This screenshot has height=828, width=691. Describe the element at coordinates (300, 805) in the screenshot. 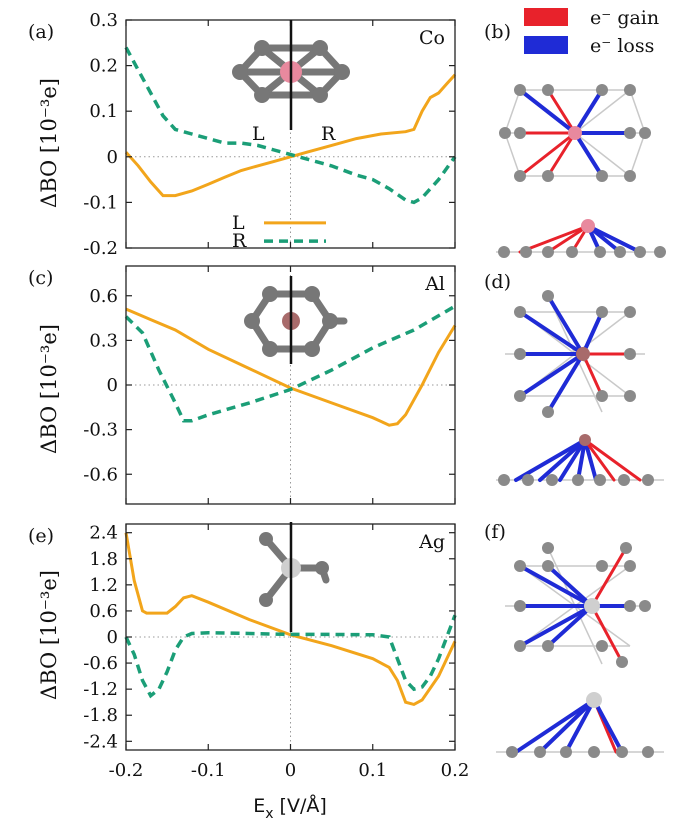

I see `xlabel-unit: [V/Å]` at that location.